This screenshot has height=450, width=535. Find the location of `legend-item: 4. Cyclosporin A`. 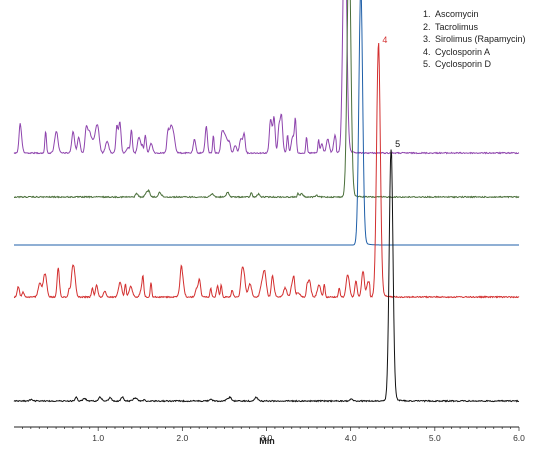

legend-item: 4. Cyclosporin A is located at coordinates (457, 51).